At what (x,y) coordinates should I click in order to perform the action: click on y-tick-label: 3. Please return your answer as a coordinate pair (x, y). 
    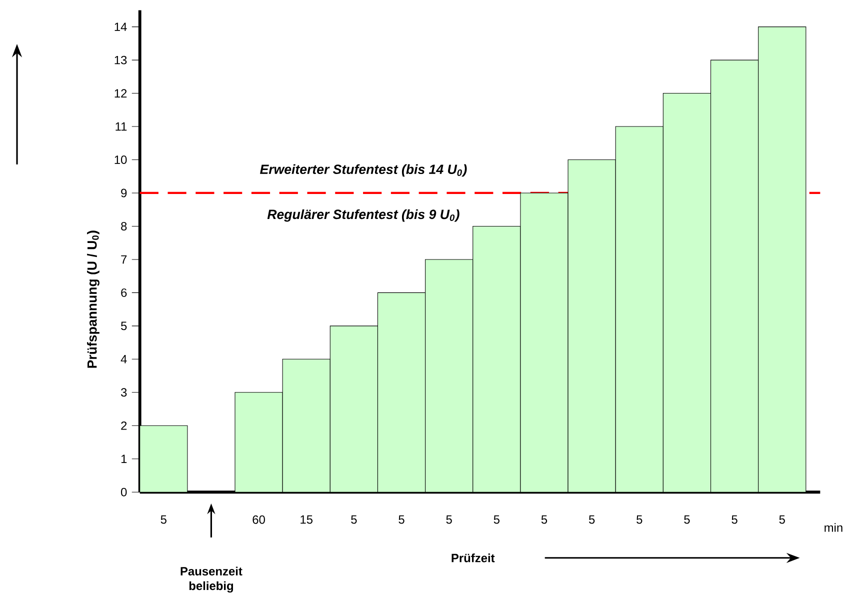
    Looking at the image, I should click on (124, 392).